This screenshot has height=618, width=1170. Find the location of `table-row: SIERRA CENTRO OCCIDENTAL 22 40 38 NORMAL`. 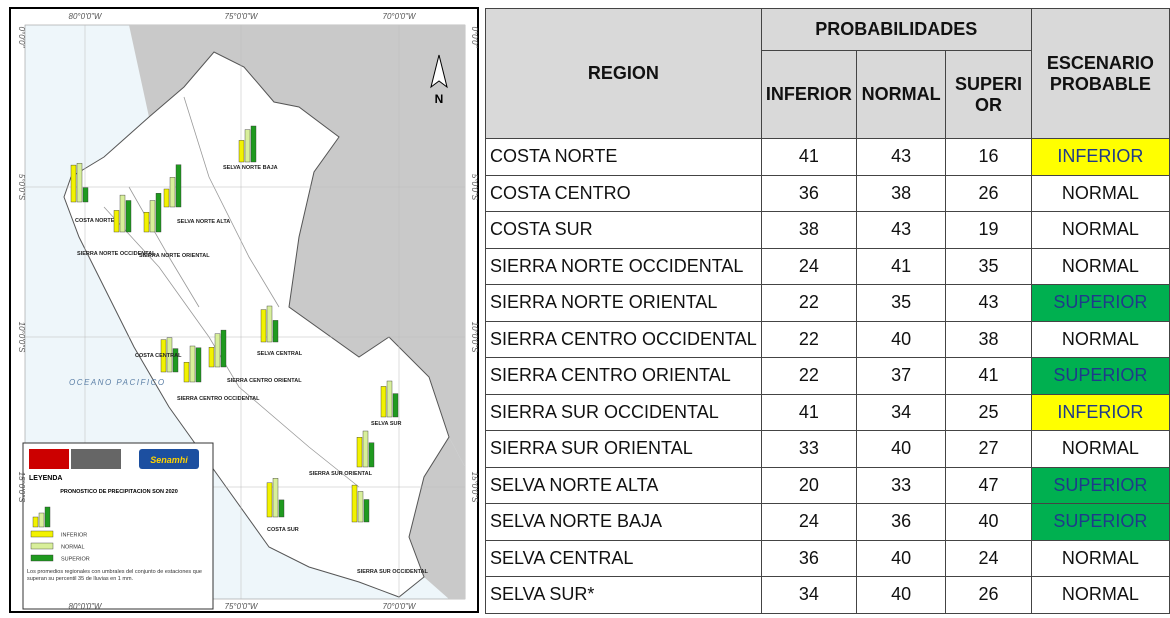

table-row: SIERRA CENTRO OCCIDENTAL 22 40 38 NORMAL is located at coordinates (827, 339).